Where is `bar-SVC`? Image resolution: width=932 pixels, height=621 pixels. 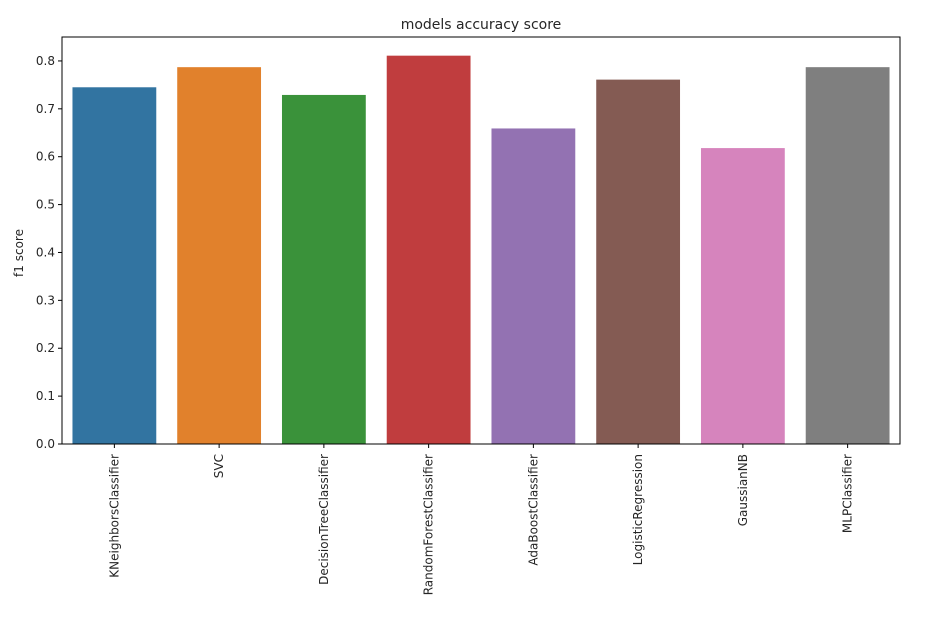 bar-SVC is located at coordinates (219, 256).